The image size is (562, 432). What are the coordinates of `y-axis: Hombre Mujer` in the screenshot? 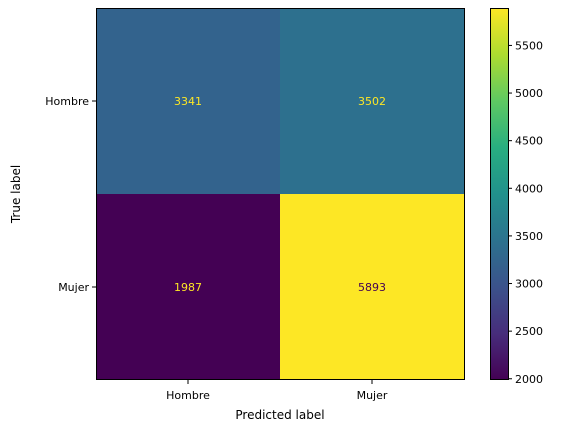 It's located at (70, 194).